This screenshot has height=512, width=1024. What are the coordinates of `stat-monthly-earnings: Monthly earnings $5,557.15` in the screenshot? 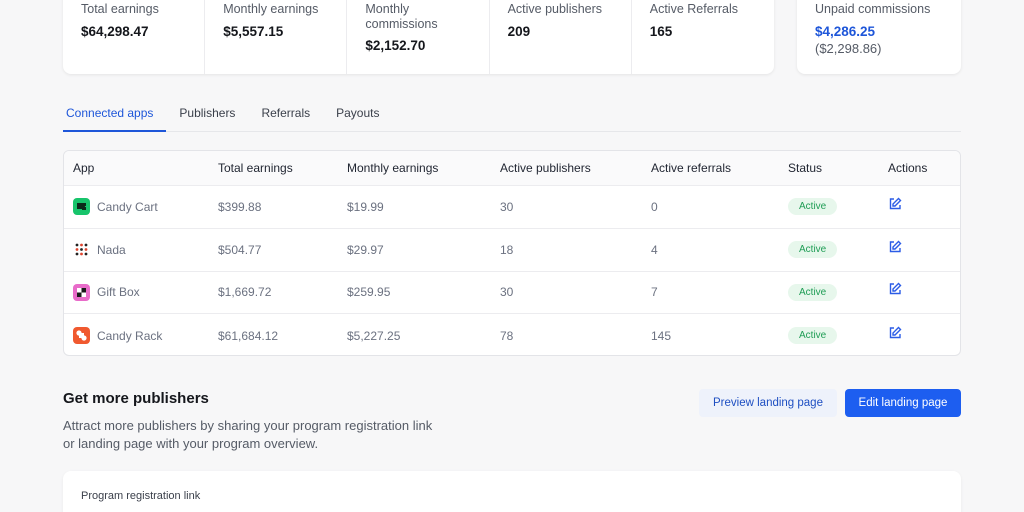 It's located at (276, 37).